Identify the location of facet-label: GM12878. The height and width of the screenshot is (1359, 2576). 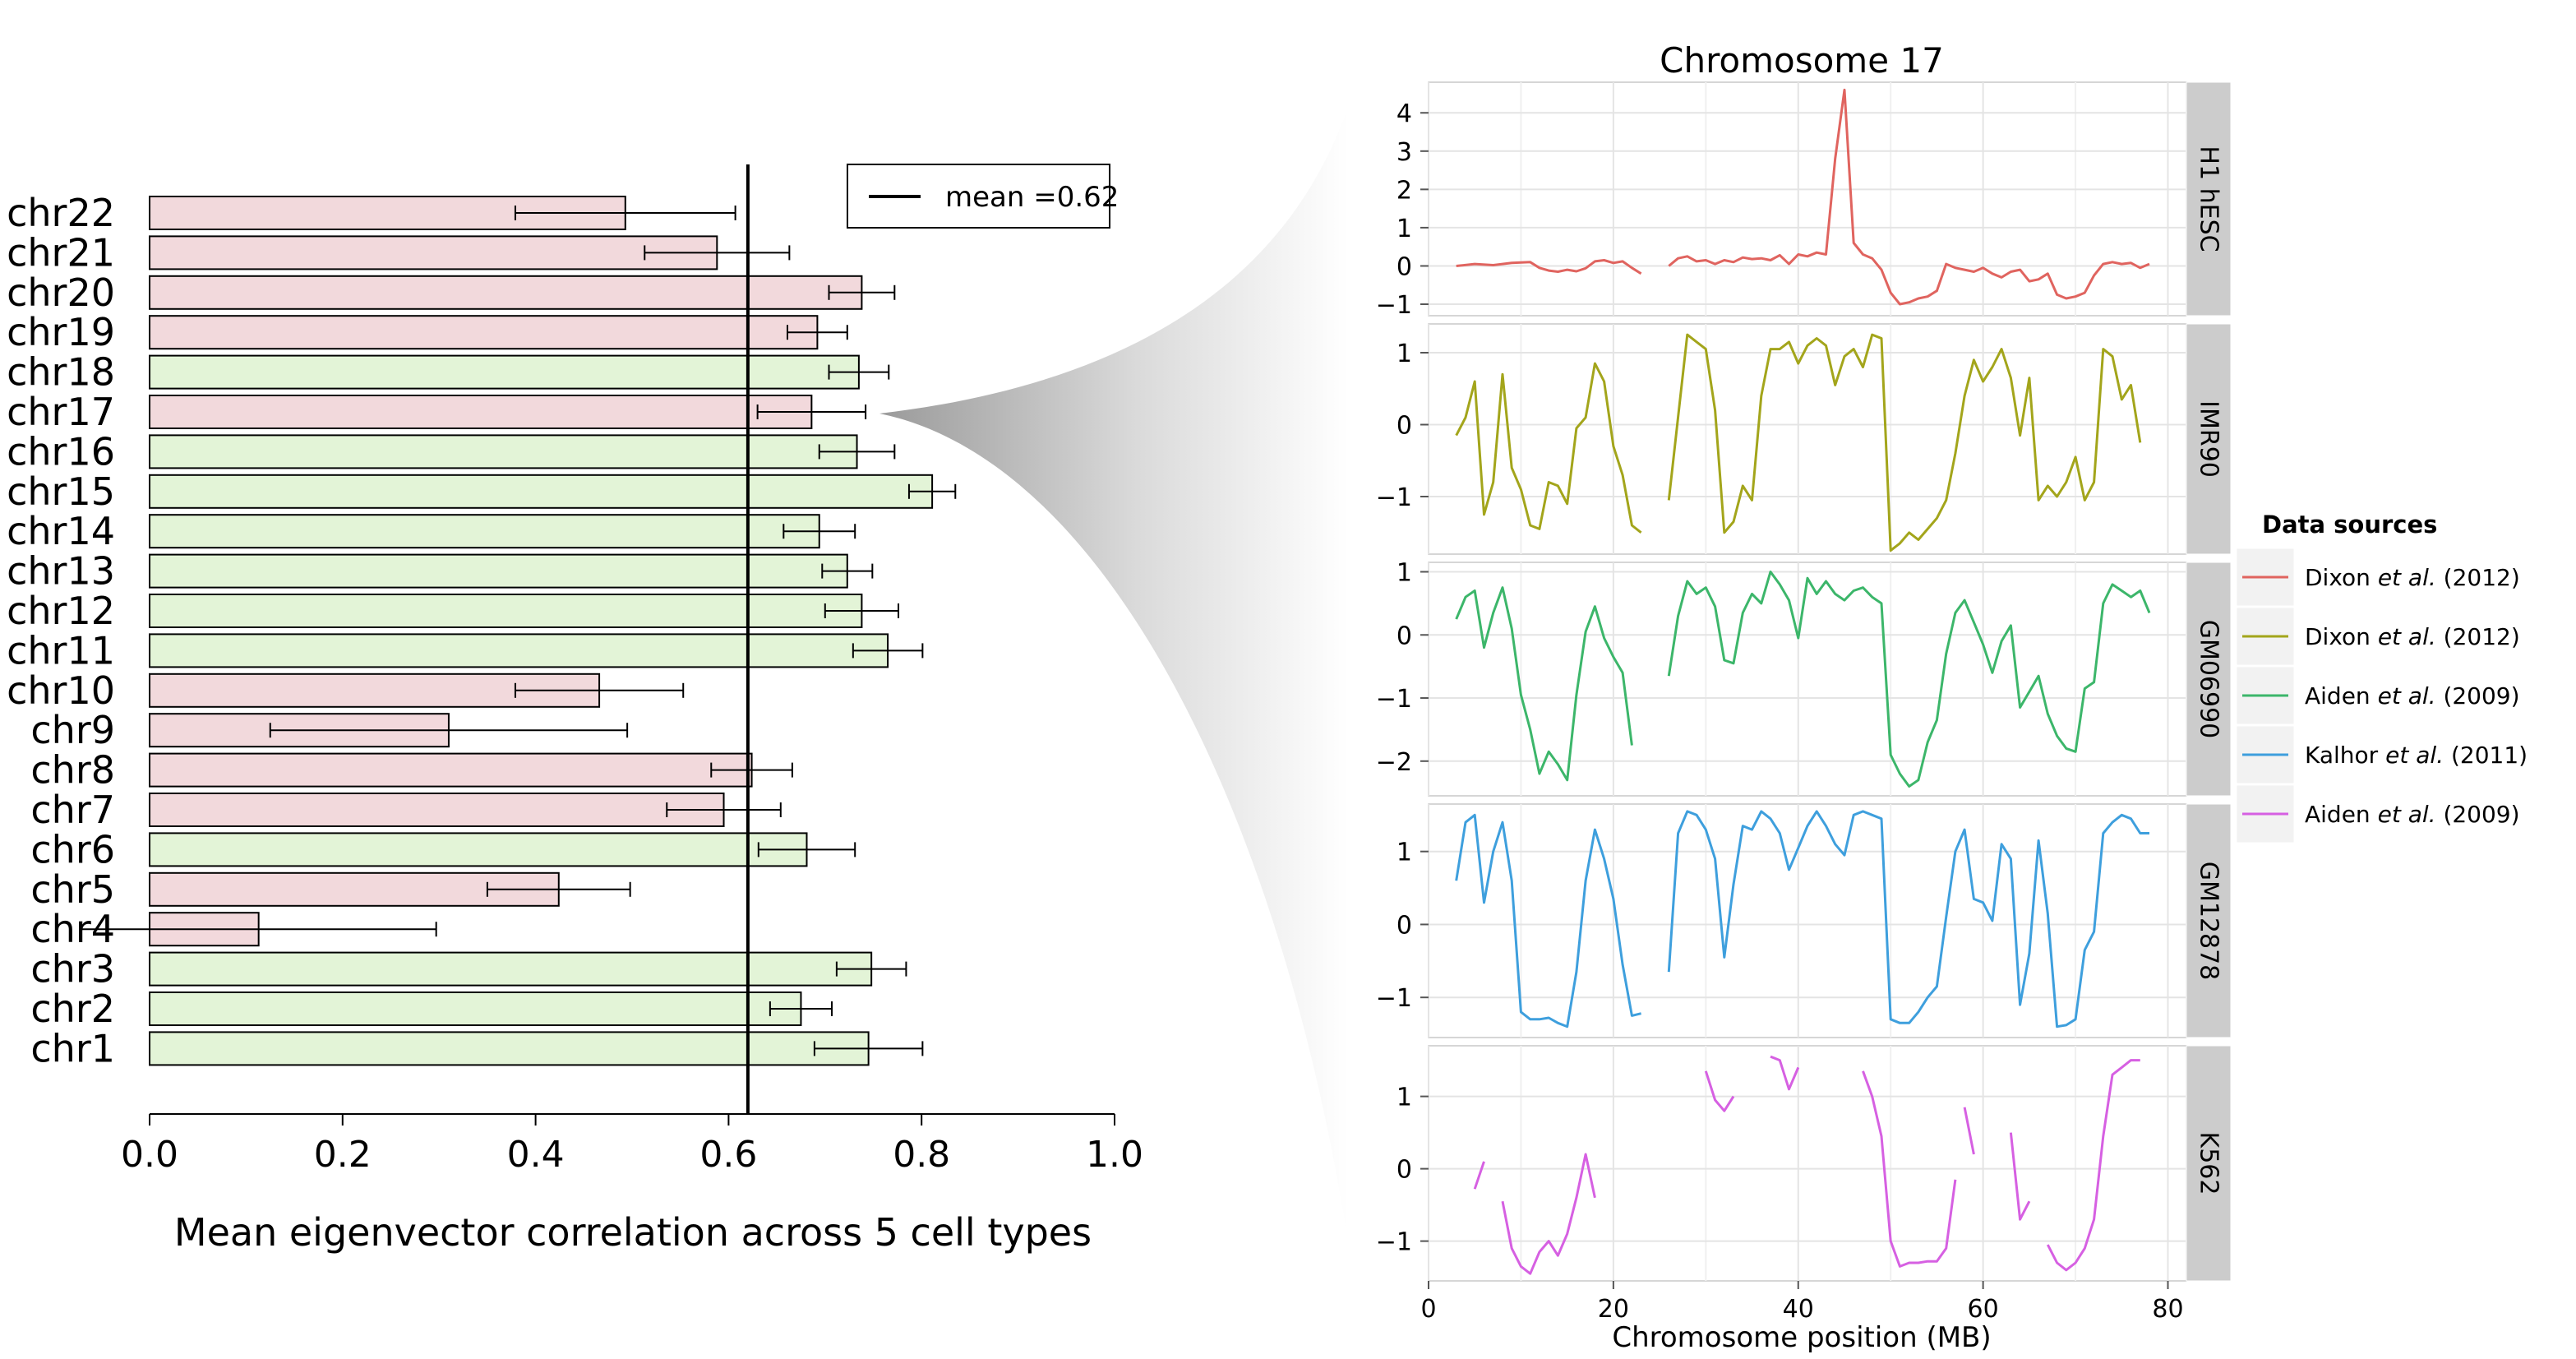
(2209, 921).